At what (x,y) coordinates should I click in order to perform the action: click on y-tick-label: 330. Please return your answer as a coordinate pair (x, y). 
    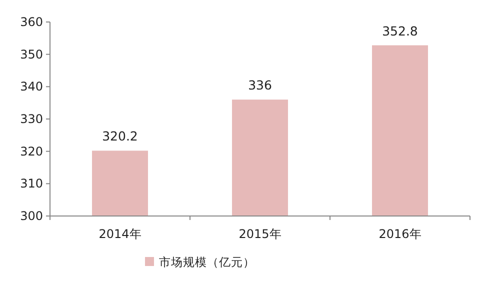
    Looking at the image, I should click on (31, 119).